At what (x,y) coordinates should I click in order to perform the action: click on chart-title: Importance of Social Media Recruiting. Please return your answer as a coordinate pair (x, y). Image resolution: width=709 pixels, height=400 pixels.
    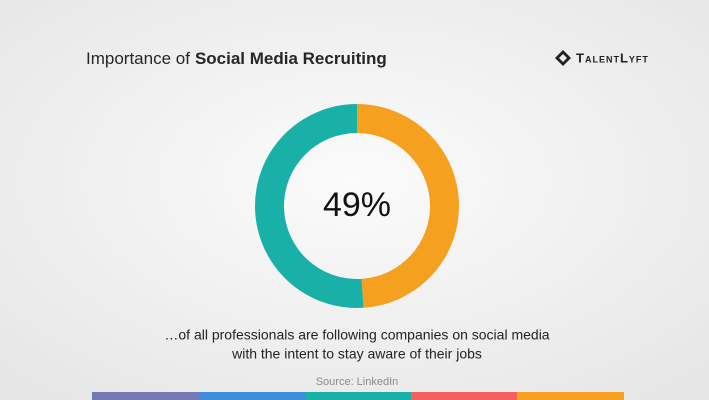
    Looking at the image, I should click on (236, 58).